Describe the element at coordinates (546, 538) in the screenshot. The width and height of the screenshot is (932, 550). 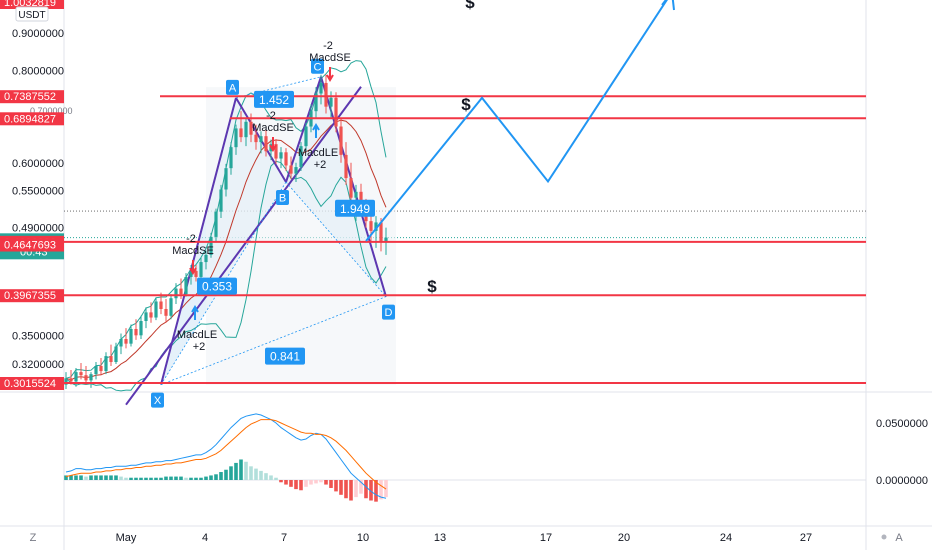
I see `time-tick-label: 17` at that location.